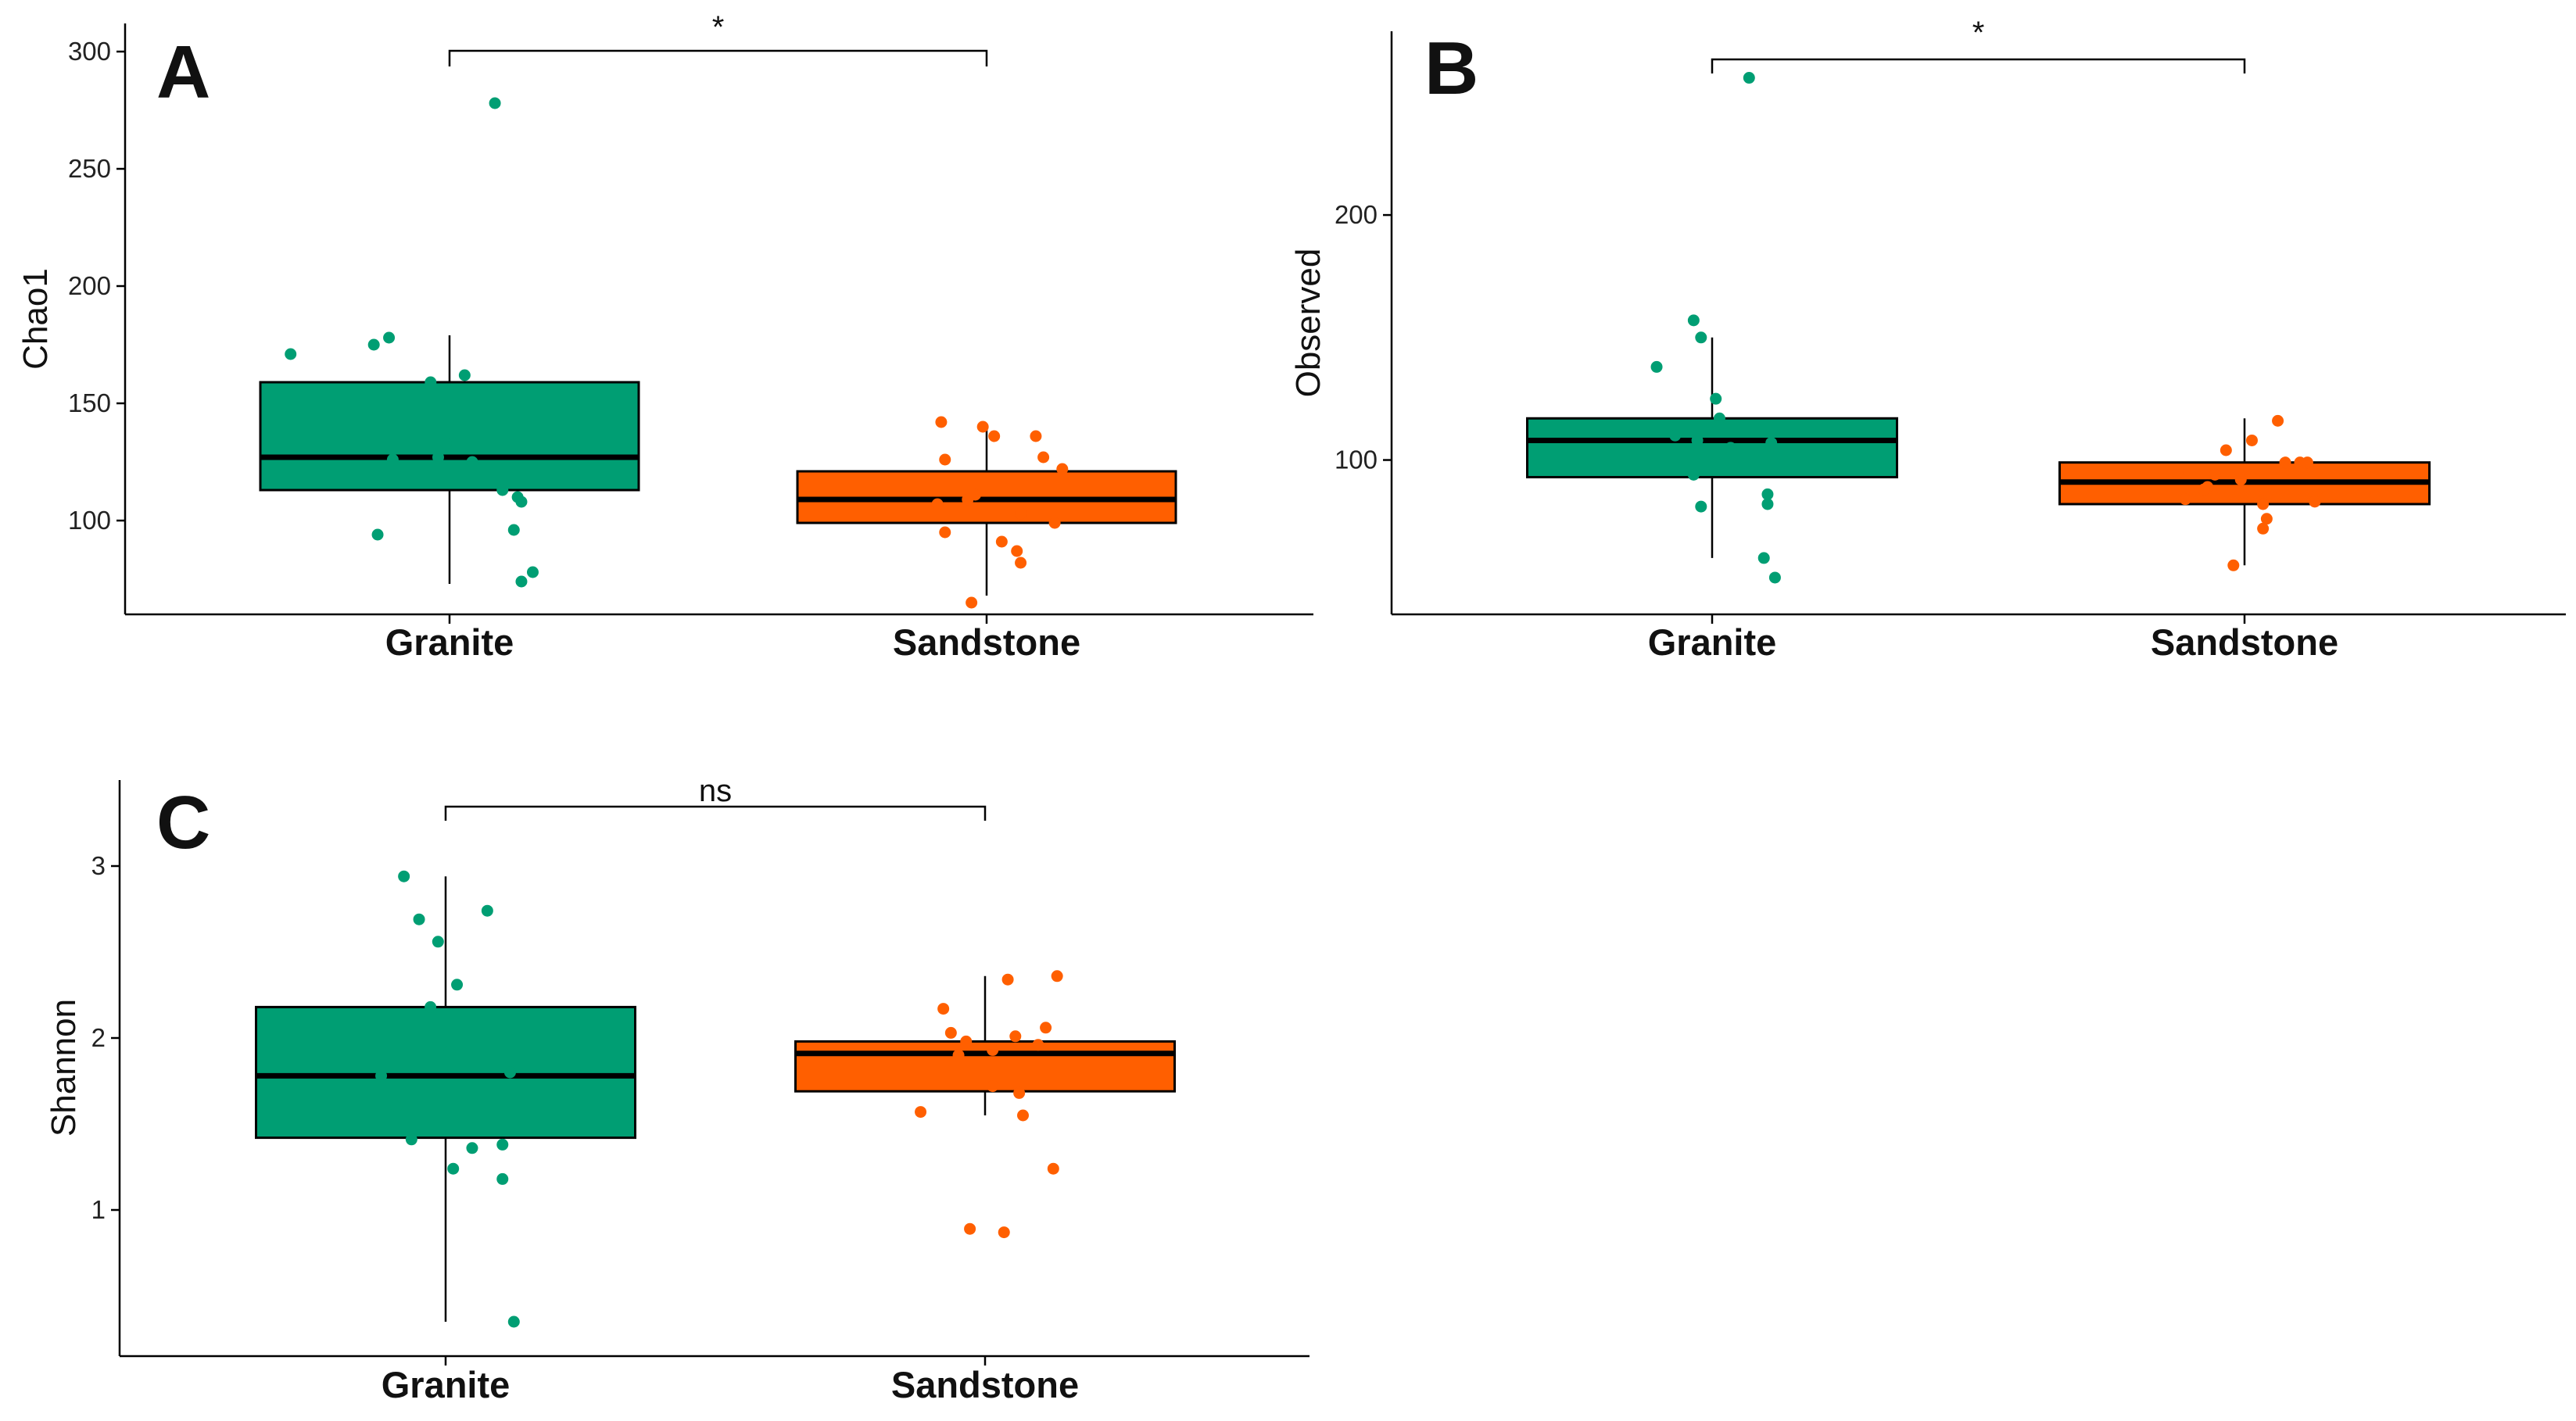  I want to click on y-axis-title: Chao1, so click(35, 319).